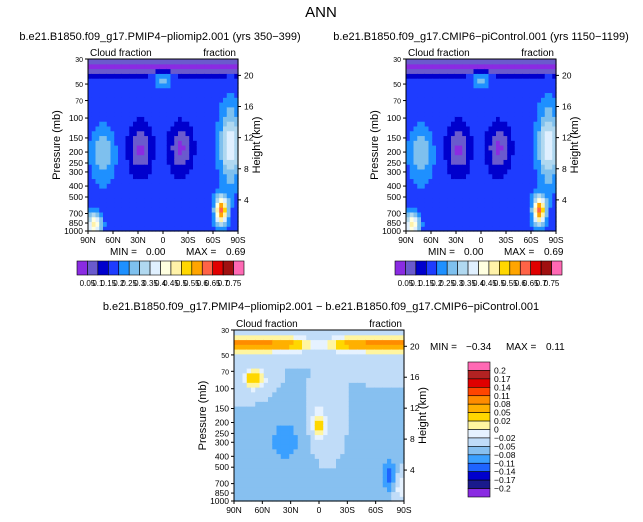  Describe the element at coordinates (400, 268) in the screenshot. I see `colorbar-swatch` at that location.